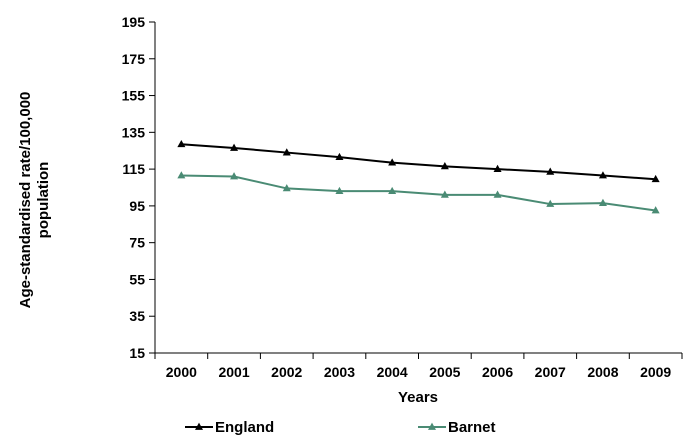 This screenshot has height=439, width=697. I want to click on y-tick-label: 55, so click(137, 279).